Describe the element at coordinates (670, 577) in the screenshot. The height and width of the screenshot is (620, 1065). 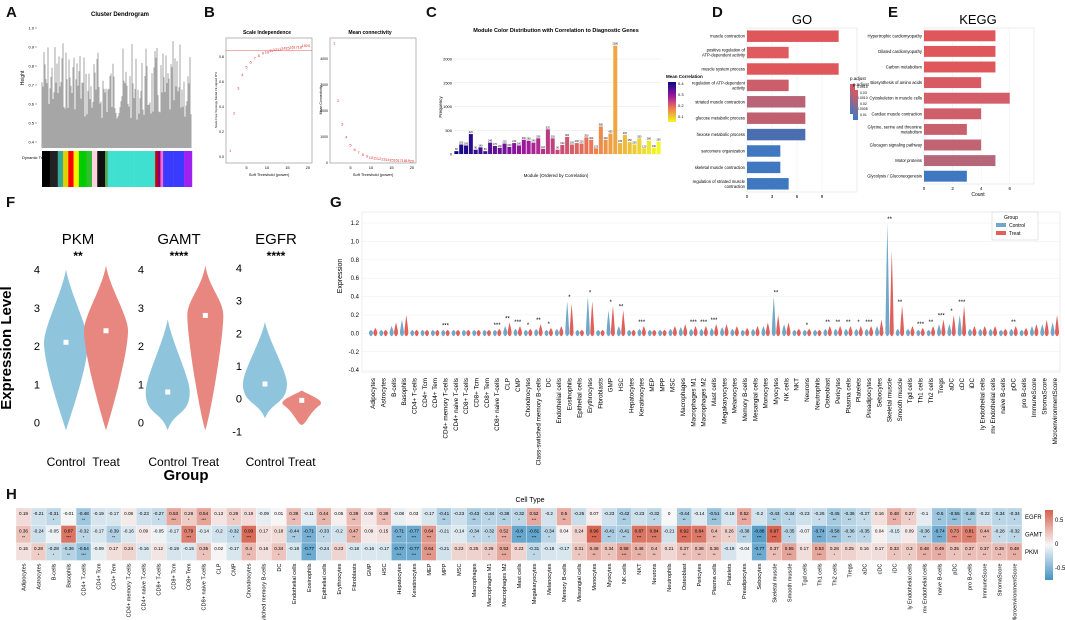
I see `heatmap-col-label: Neutrophils` at that location.